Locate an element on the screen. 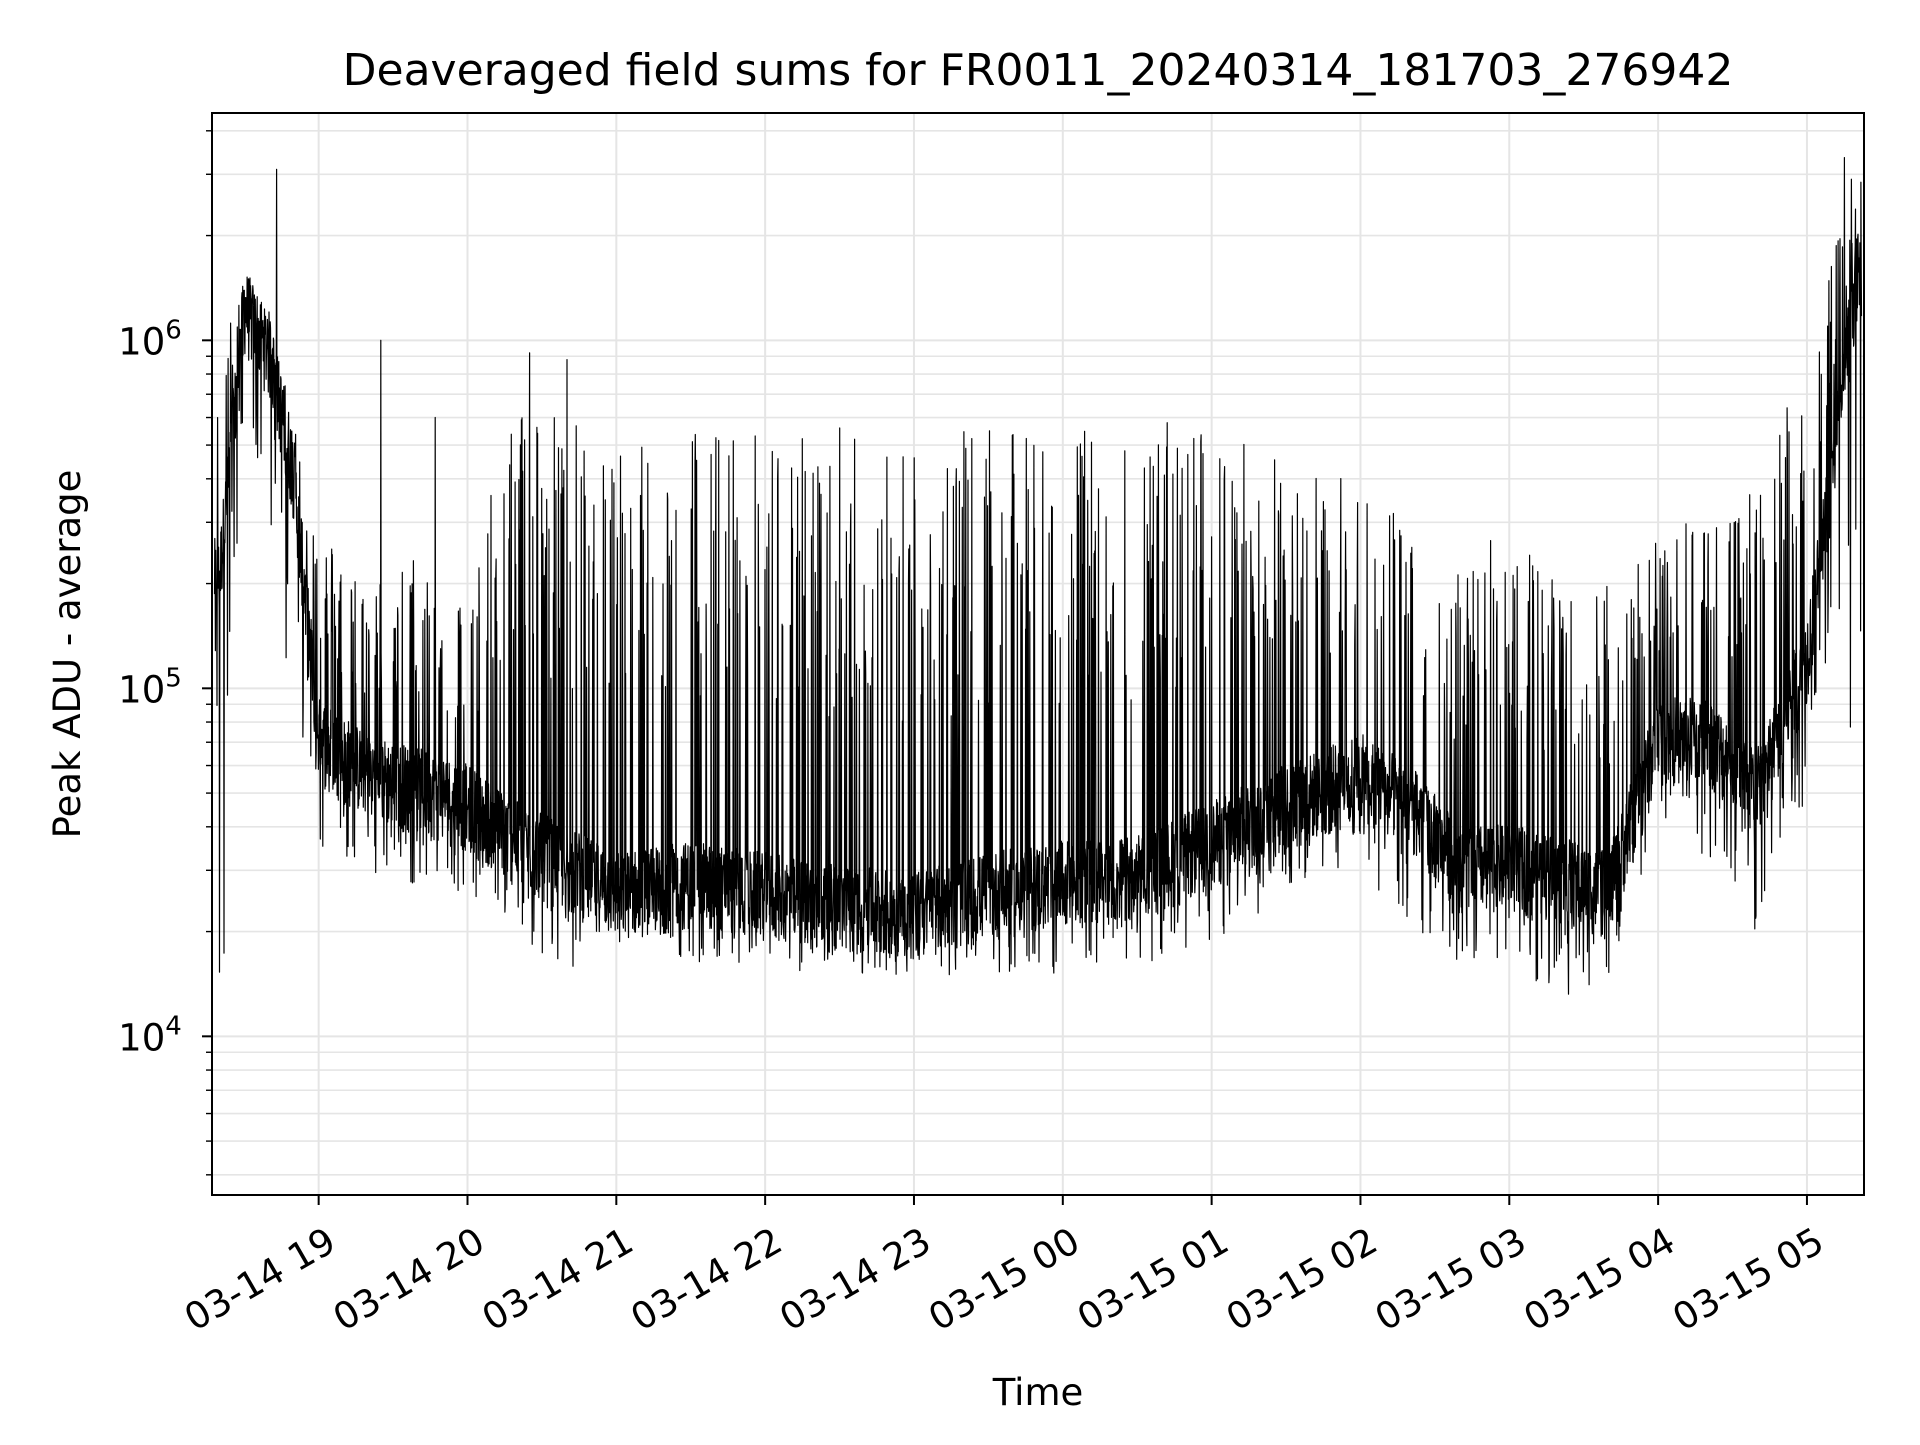 This screenshot has width=1920, height=1445. y-axis-label: Peak ADU - average is located at coordinates (67, 654).